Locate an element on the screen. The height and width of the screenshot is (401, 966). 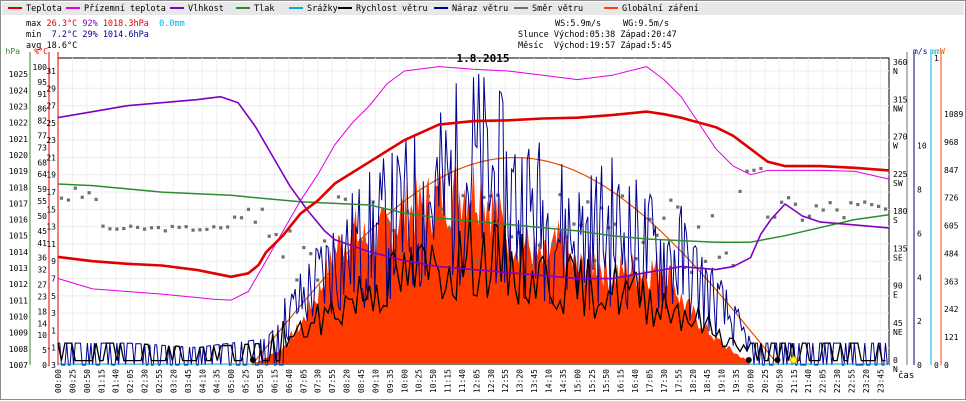
y-tick-temperature: -1 is located at coordinates (51, 348).